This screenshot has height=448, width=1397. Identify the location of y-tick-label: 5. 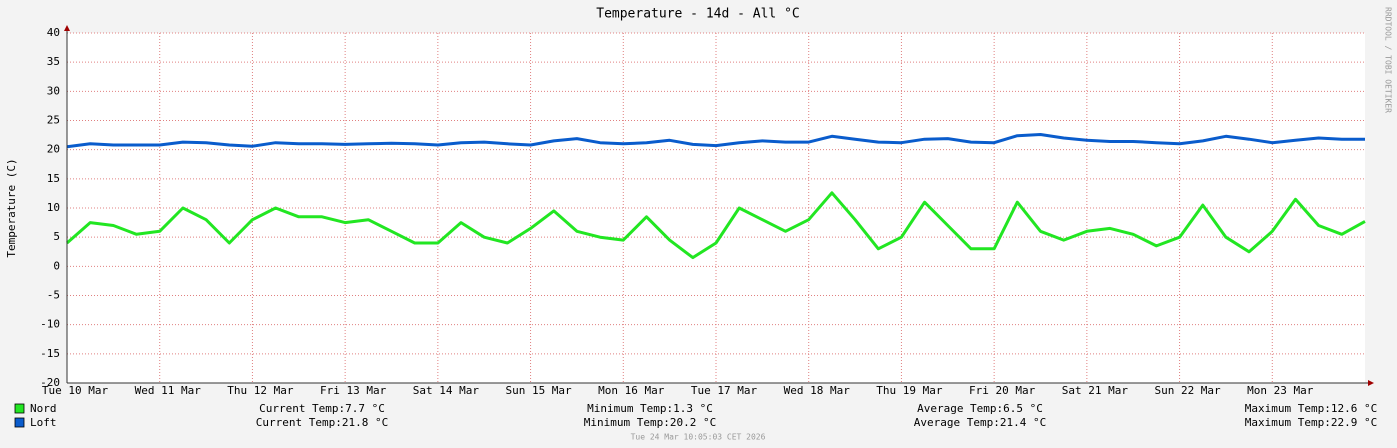
(56, 236).